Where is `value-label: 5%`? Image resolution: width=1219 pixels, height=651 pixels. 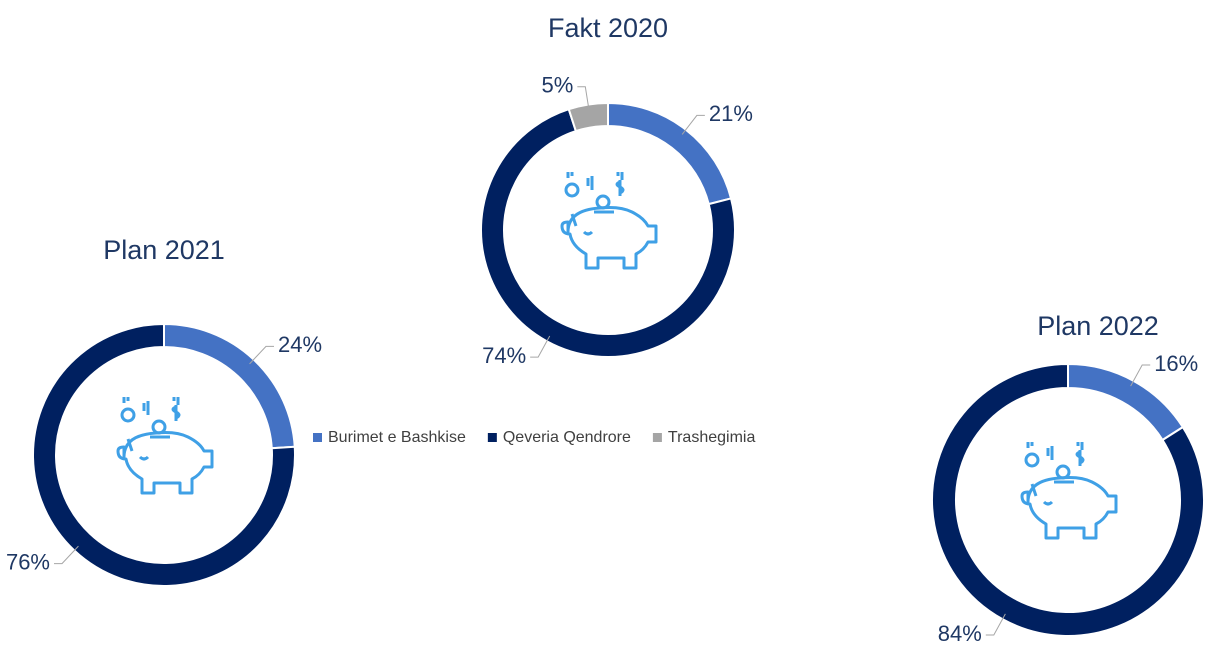 value-label: 5% is located at coordinates (558, 85).